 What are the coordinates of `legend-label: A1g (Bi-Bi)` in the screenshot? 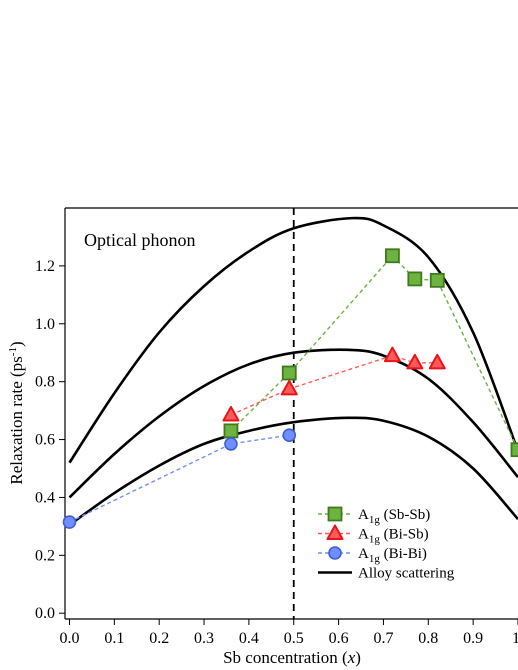 It's located at (392, 555).